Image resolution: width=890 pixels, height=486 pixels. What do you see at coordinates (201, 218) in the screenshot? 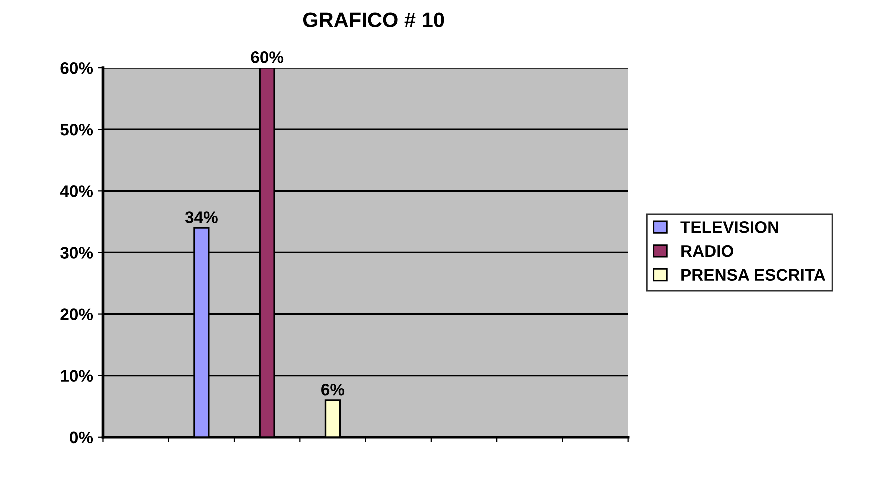
I see `data-label: 34%` at bounding box center [201, 218].